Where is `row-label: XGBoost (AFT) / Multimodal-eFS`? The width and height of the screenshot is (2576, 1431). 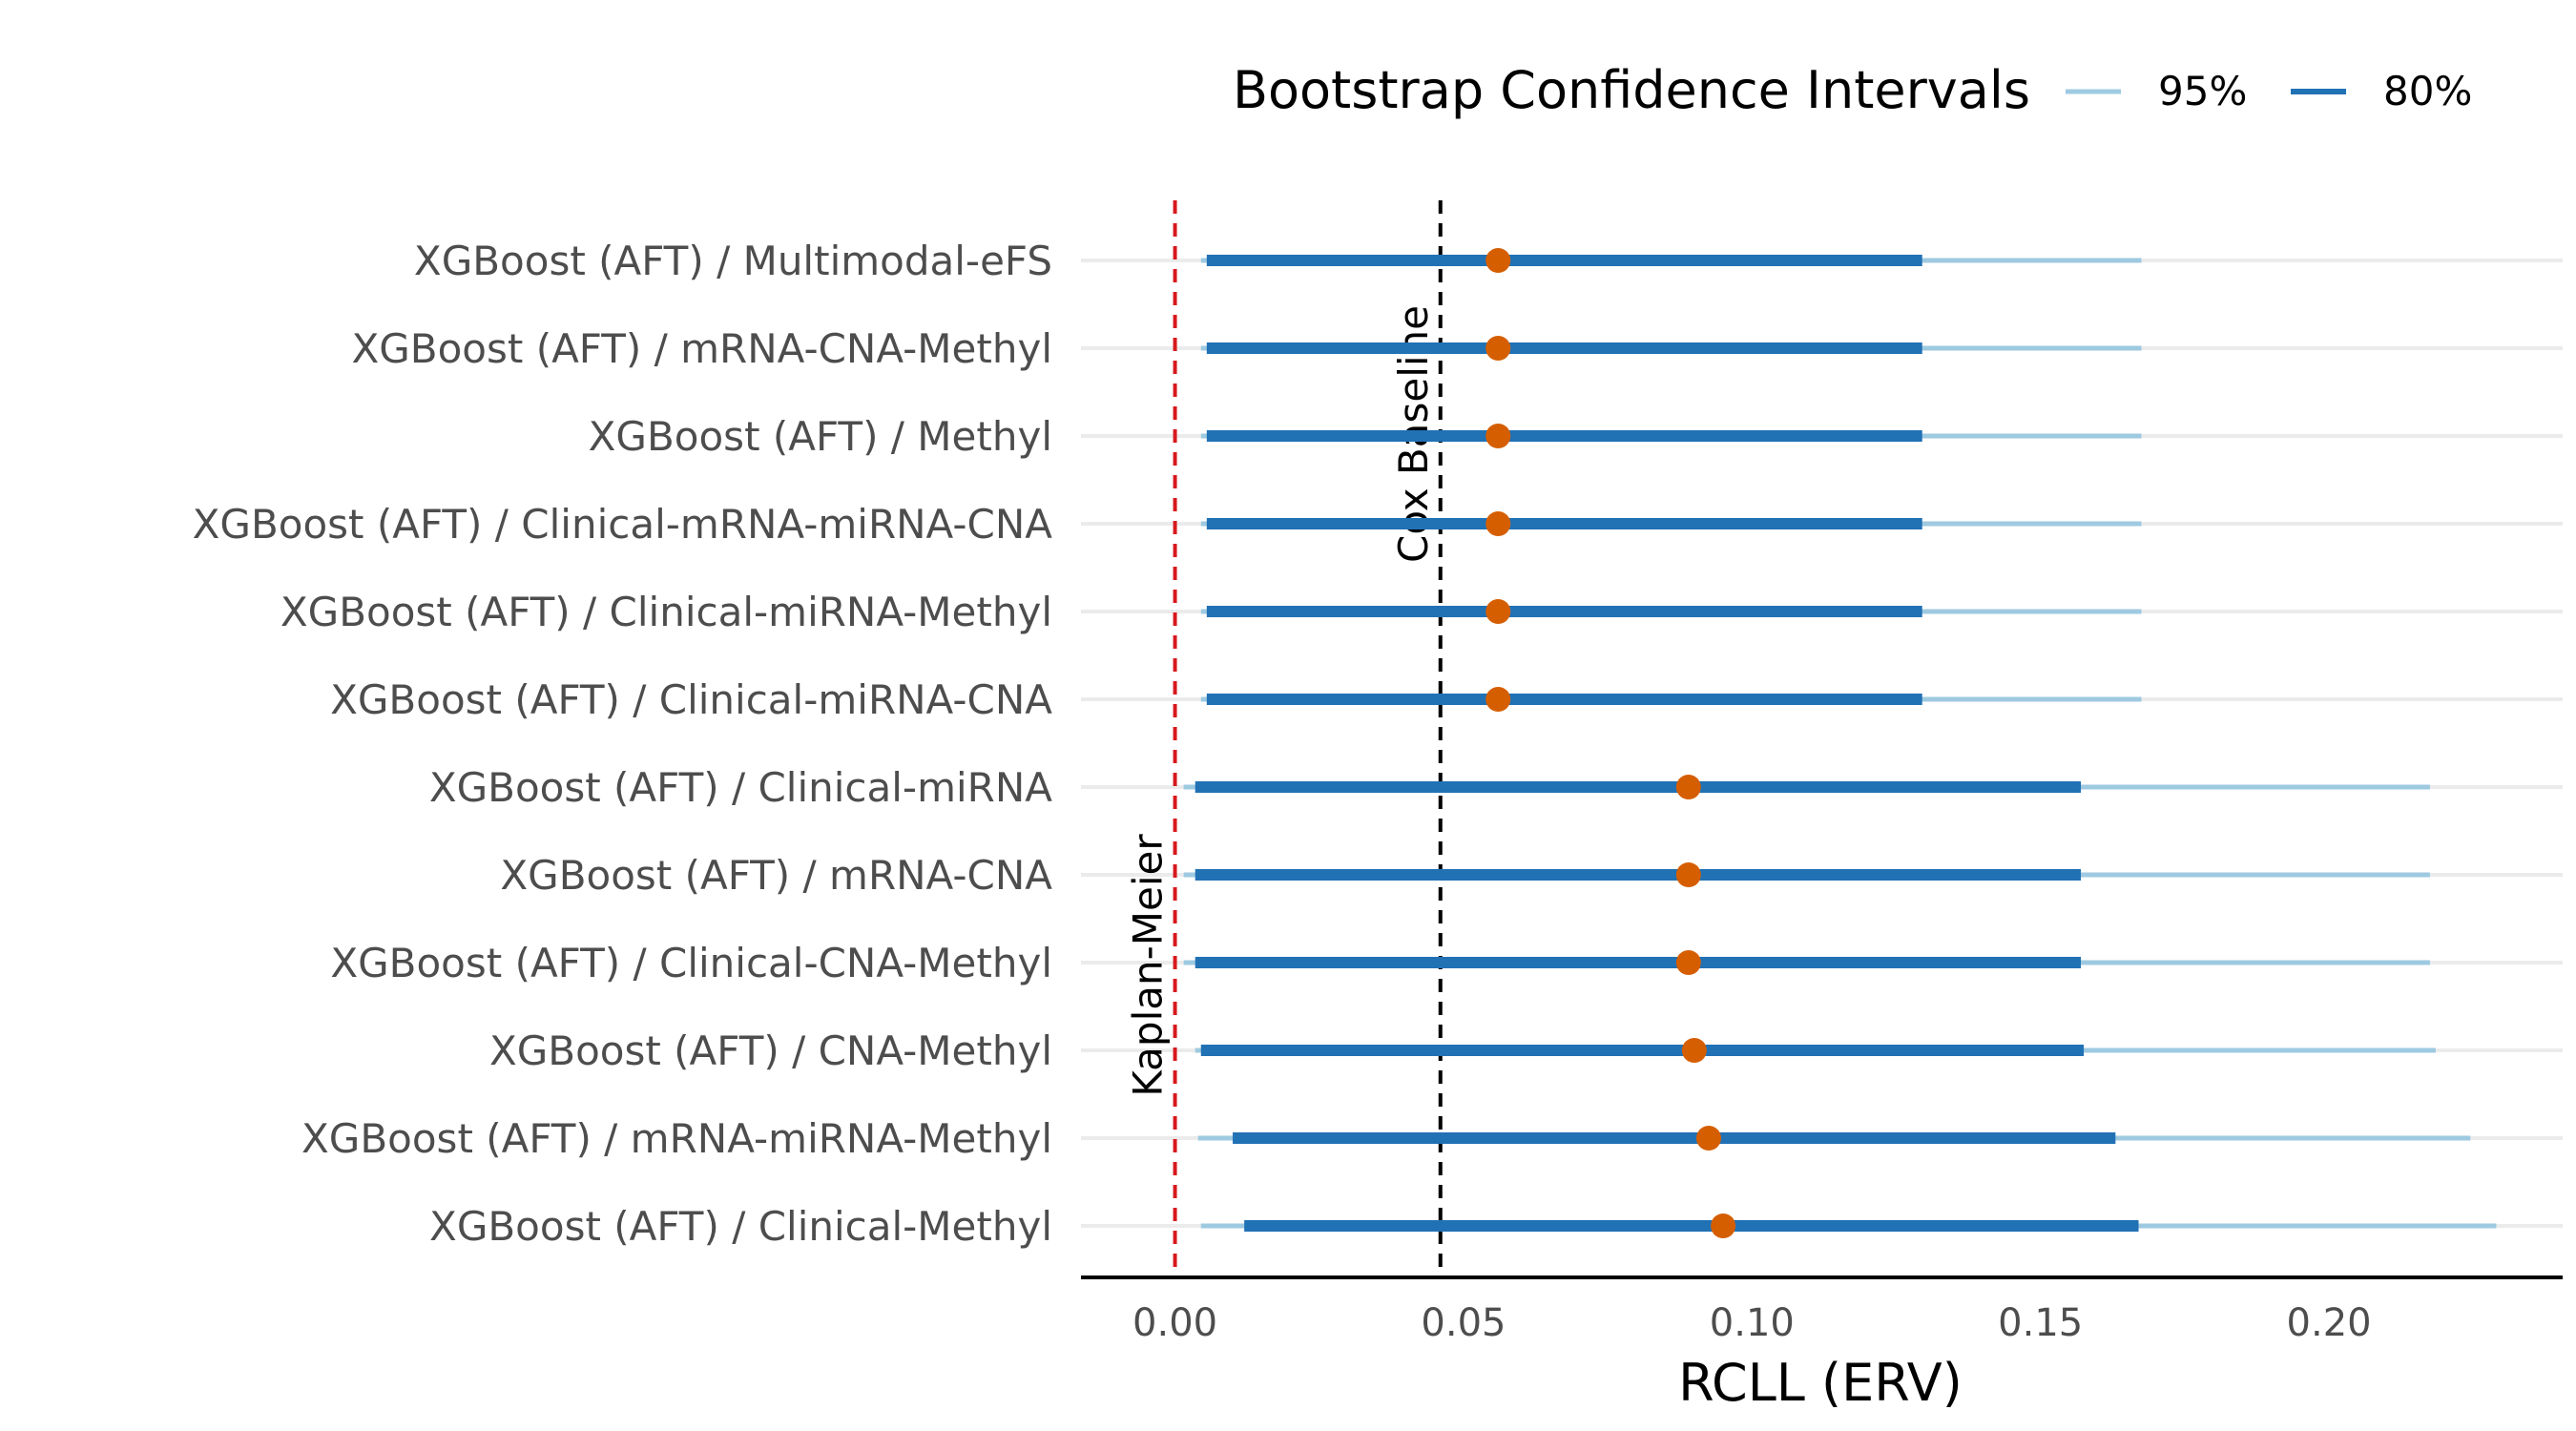
row-label: XGBoost (AFT) / Multimodal-eFS is located at coordinates (733, 261).